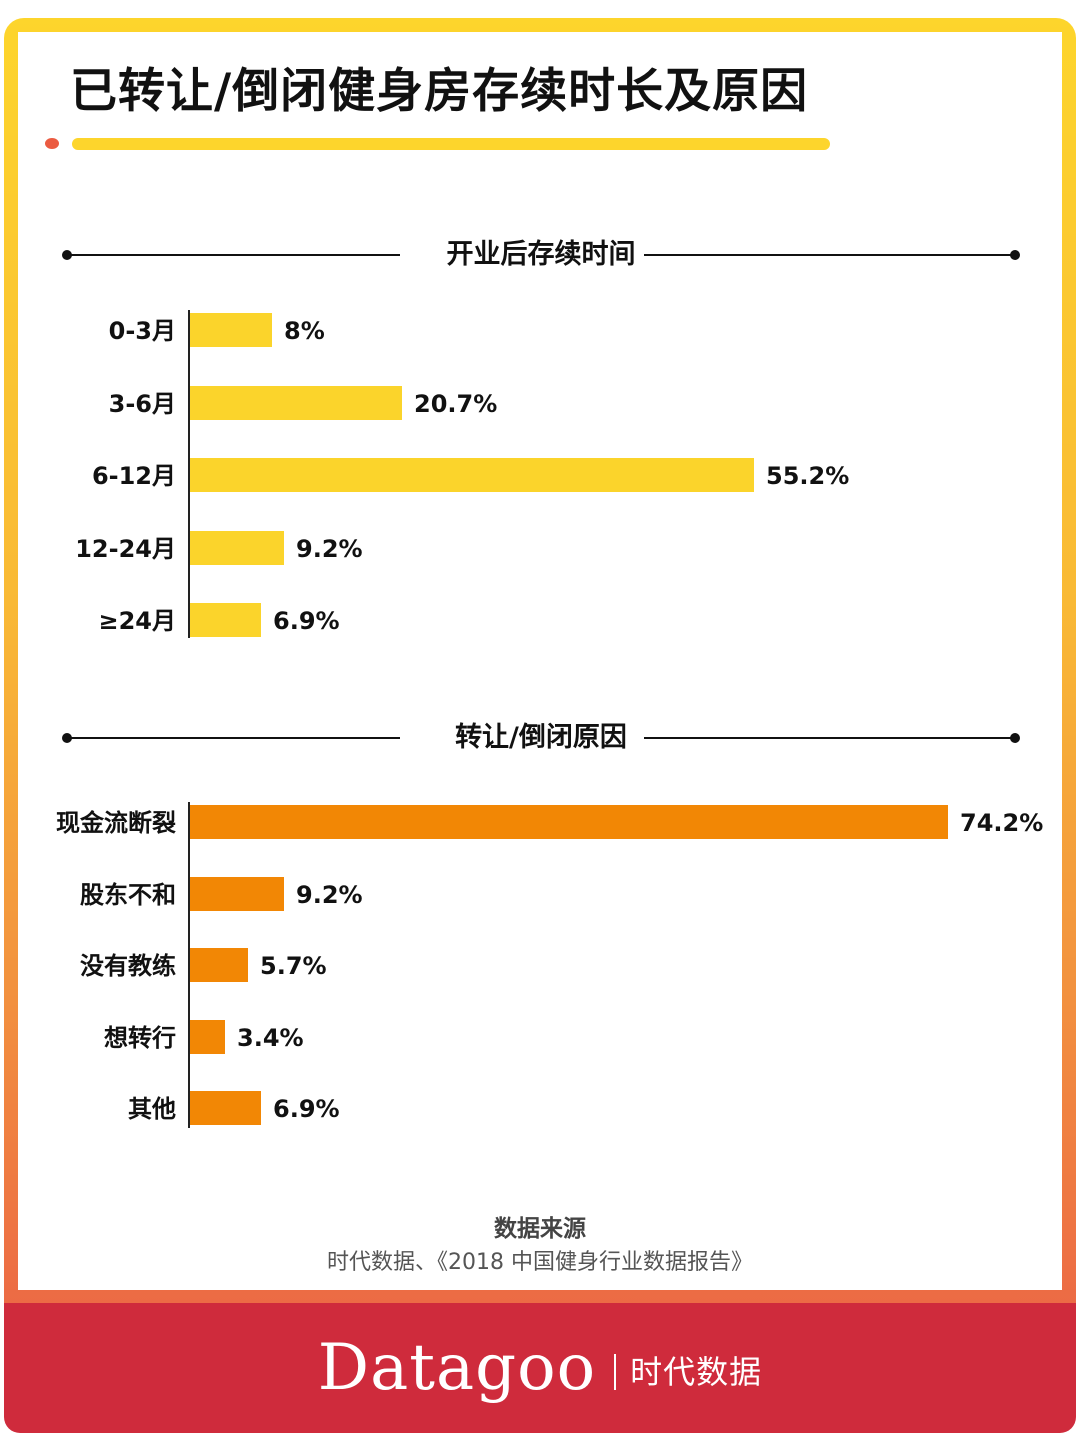  Describe the element at coordinates (116, 823) in the screenshot. I see `category-label: 现金流断裂` at that location.